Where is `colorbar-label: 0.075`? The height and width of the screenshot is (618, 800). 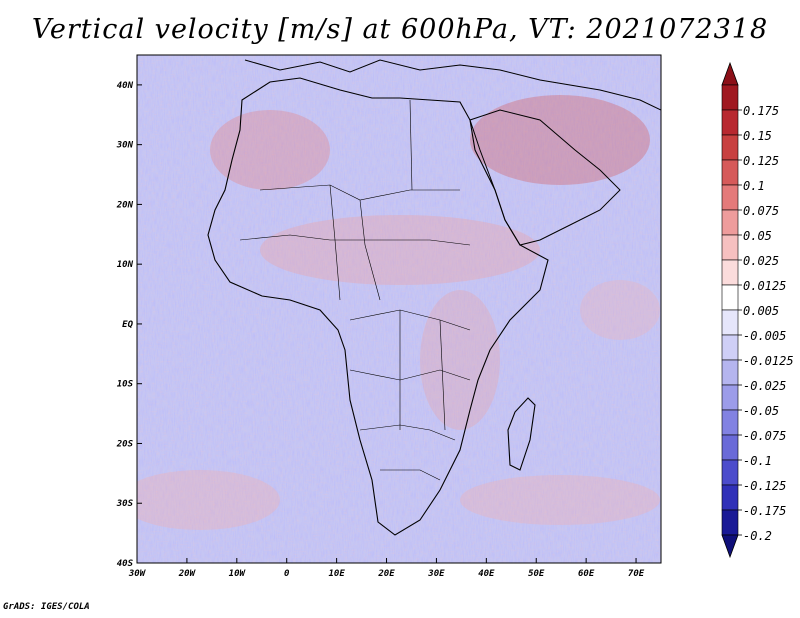 colorbar-label: 0.075 is located at coordinates (761, 211).